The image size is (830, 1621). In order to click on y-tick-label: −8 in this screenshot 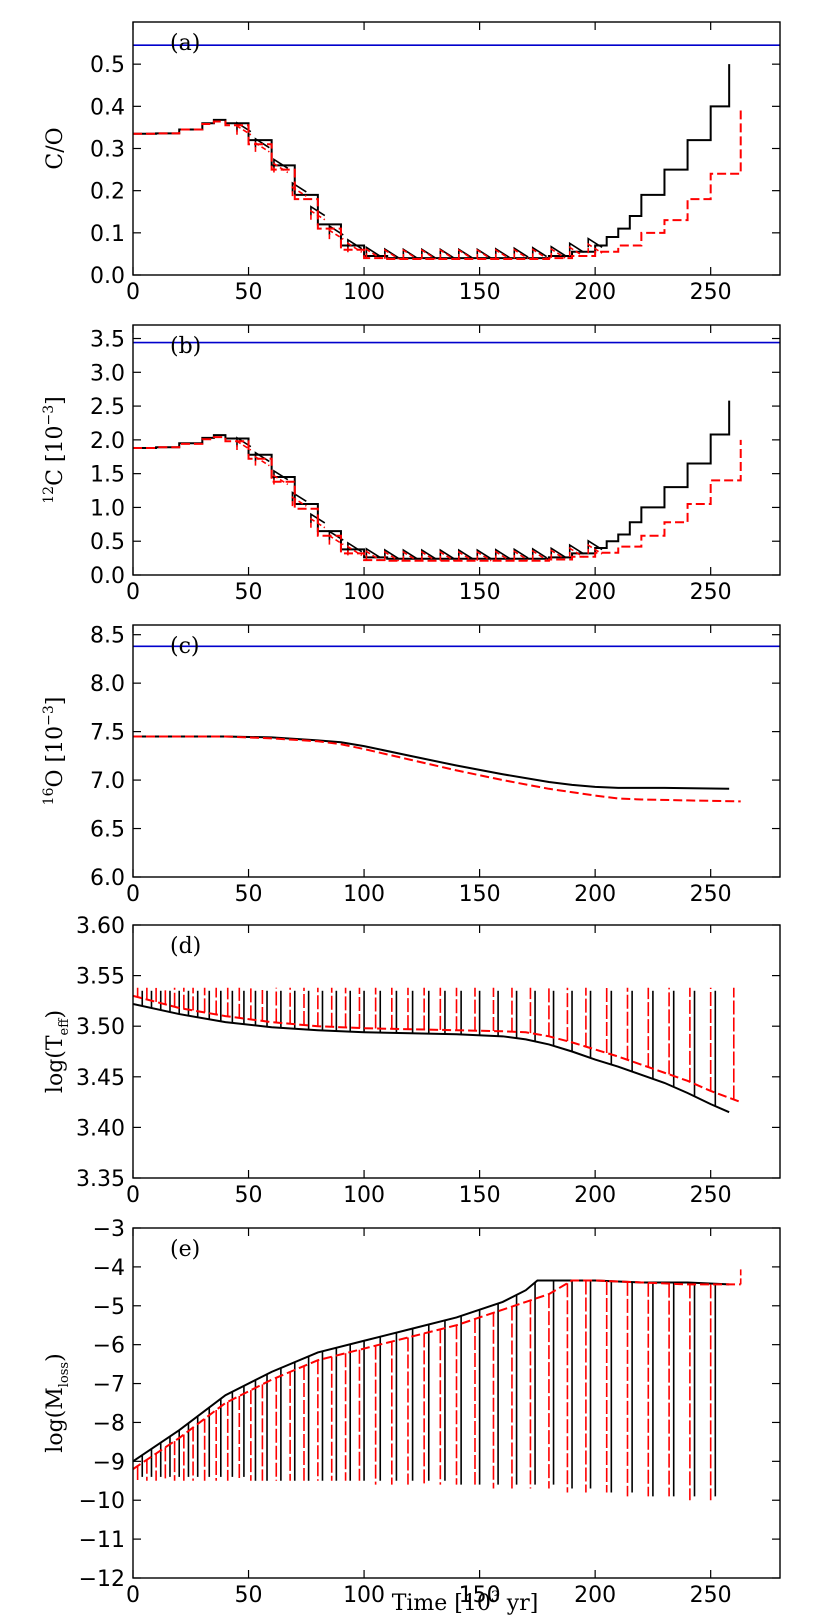, I will do `click(109, 1423)`.